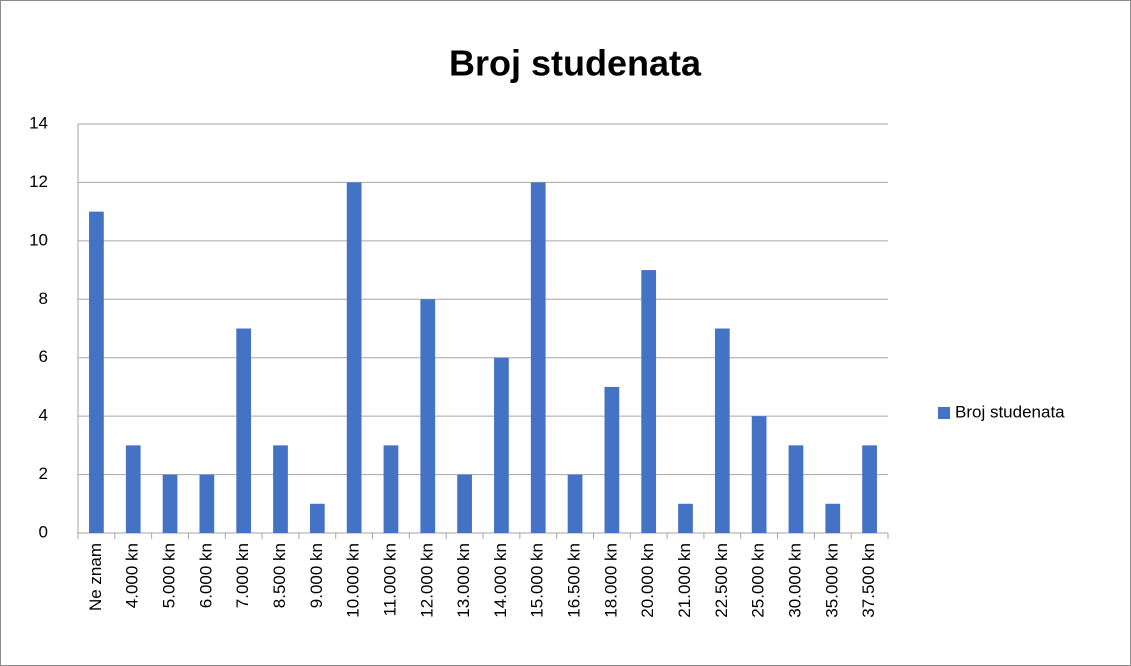 The width and height of the screenshot is (1131, 666). What do you see at coordinates (38, 181) in the screenshot?
I see `y-tick-label: 12` at bounding box center [38, 181].